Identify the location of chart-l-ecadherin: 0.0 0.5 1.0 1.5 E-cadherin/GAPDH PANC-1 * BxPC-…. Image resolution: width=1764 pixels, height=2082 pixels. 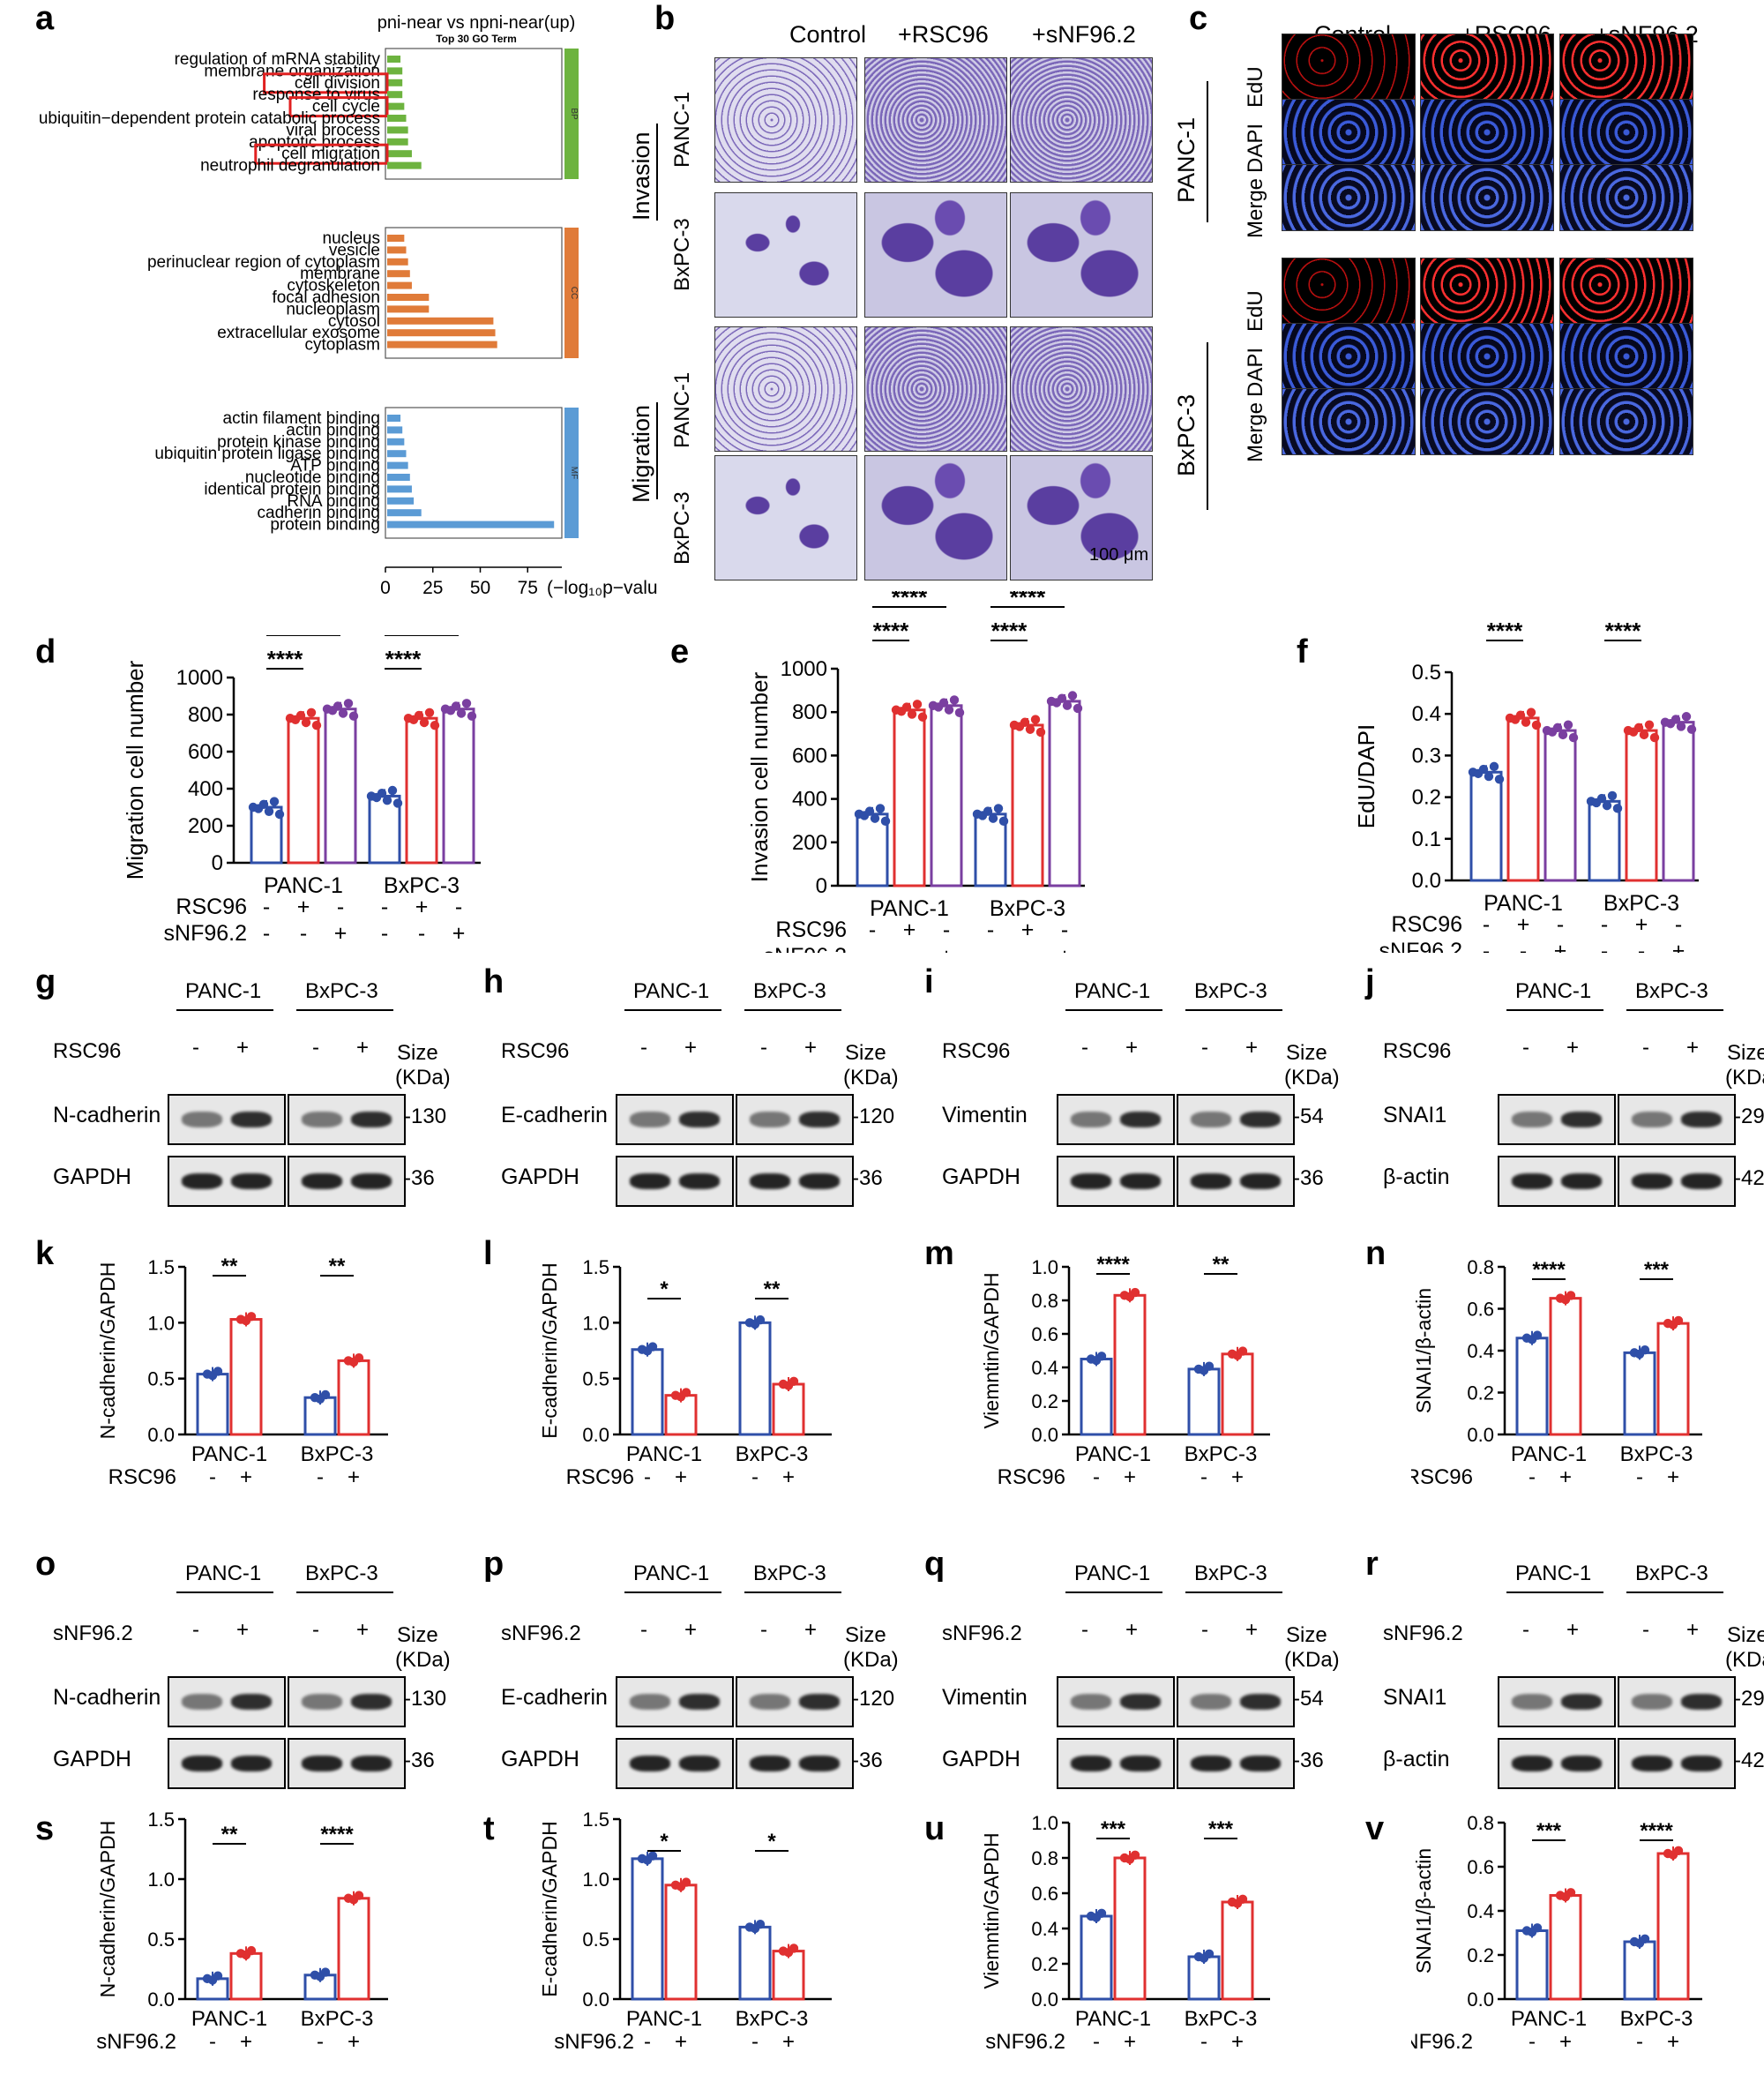
(687, 1372).